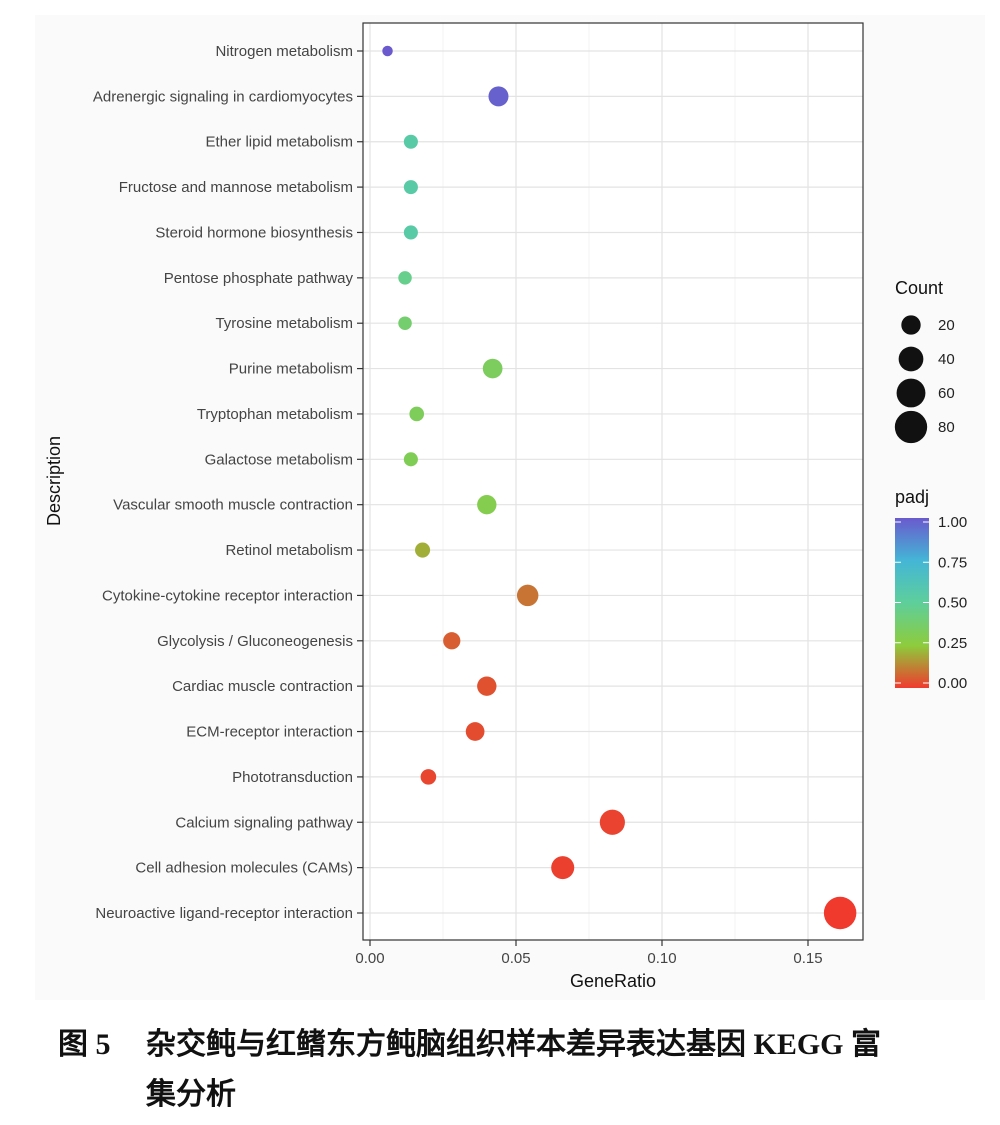 This screenshot has height=1125, width=1000. What do you see at coordinates (289, 550) in the screenshot?
I see `y-tick-label: Retinol metabolism` at bounding box center [289, 550].